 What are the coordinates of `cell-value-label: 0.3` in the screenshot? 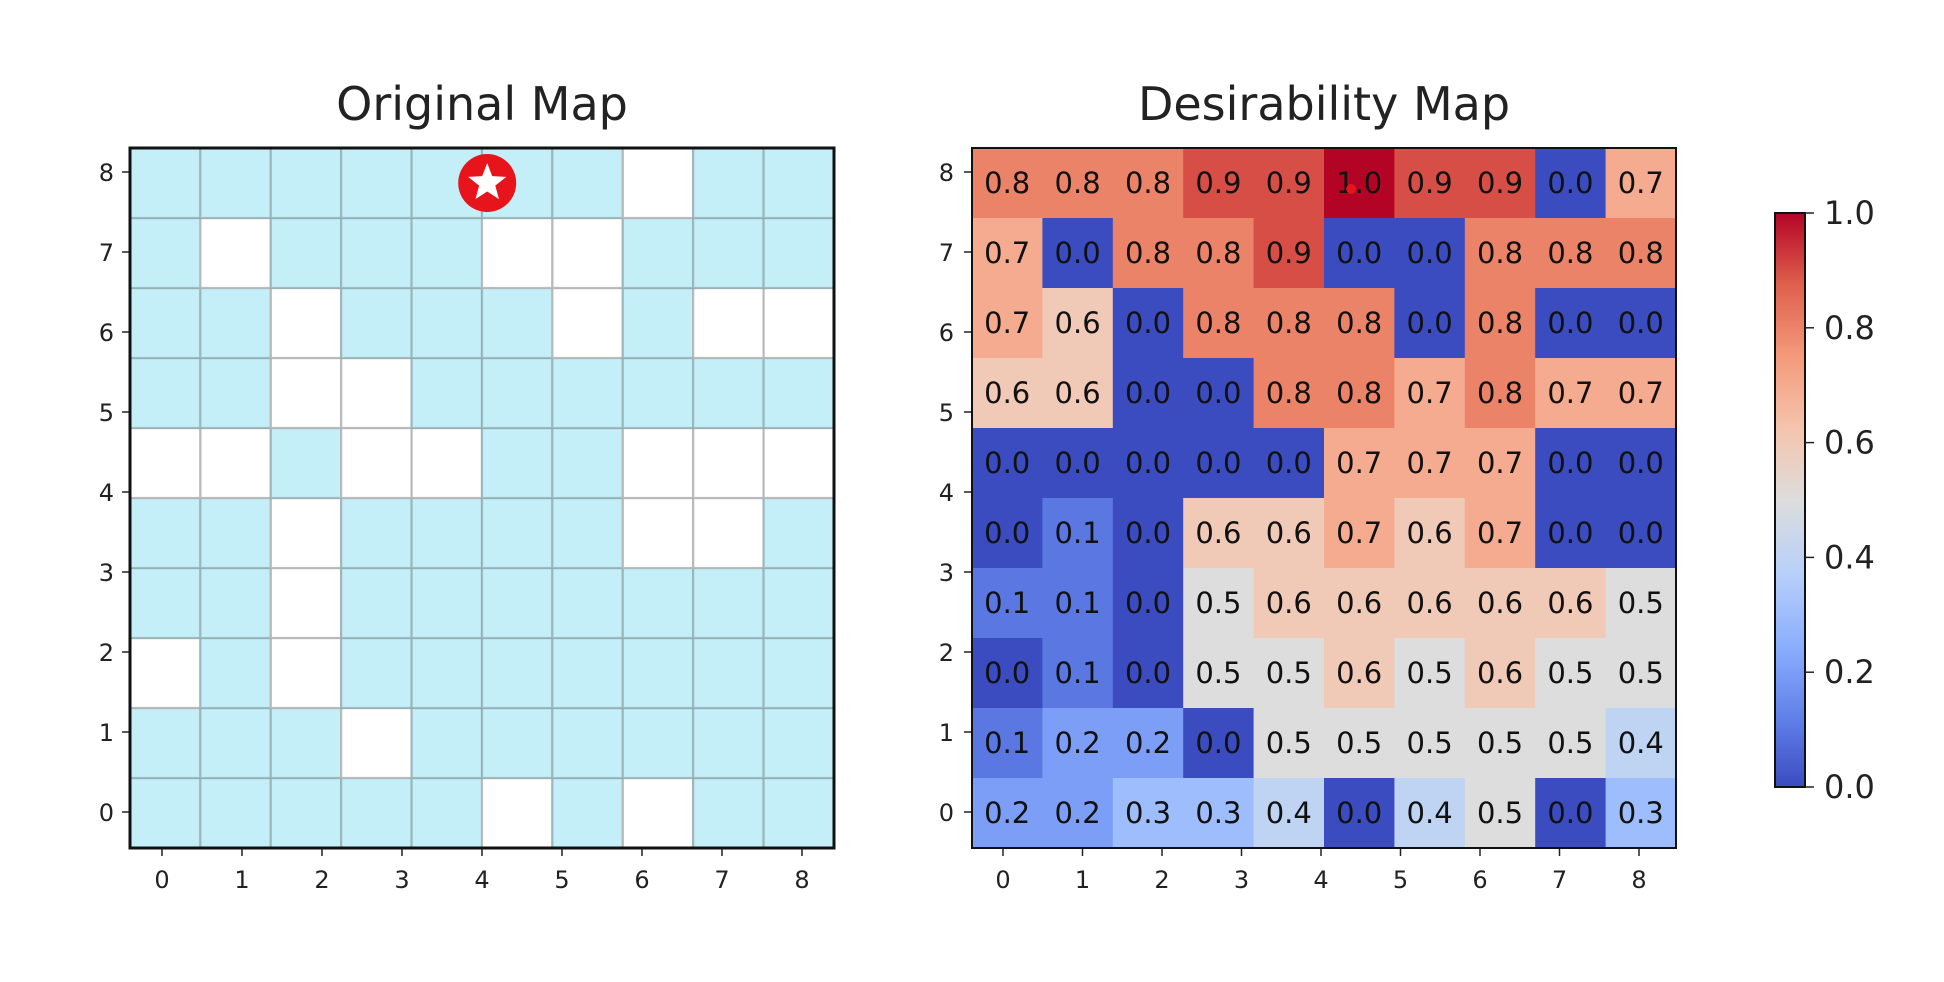 It's located at (1641, 813).